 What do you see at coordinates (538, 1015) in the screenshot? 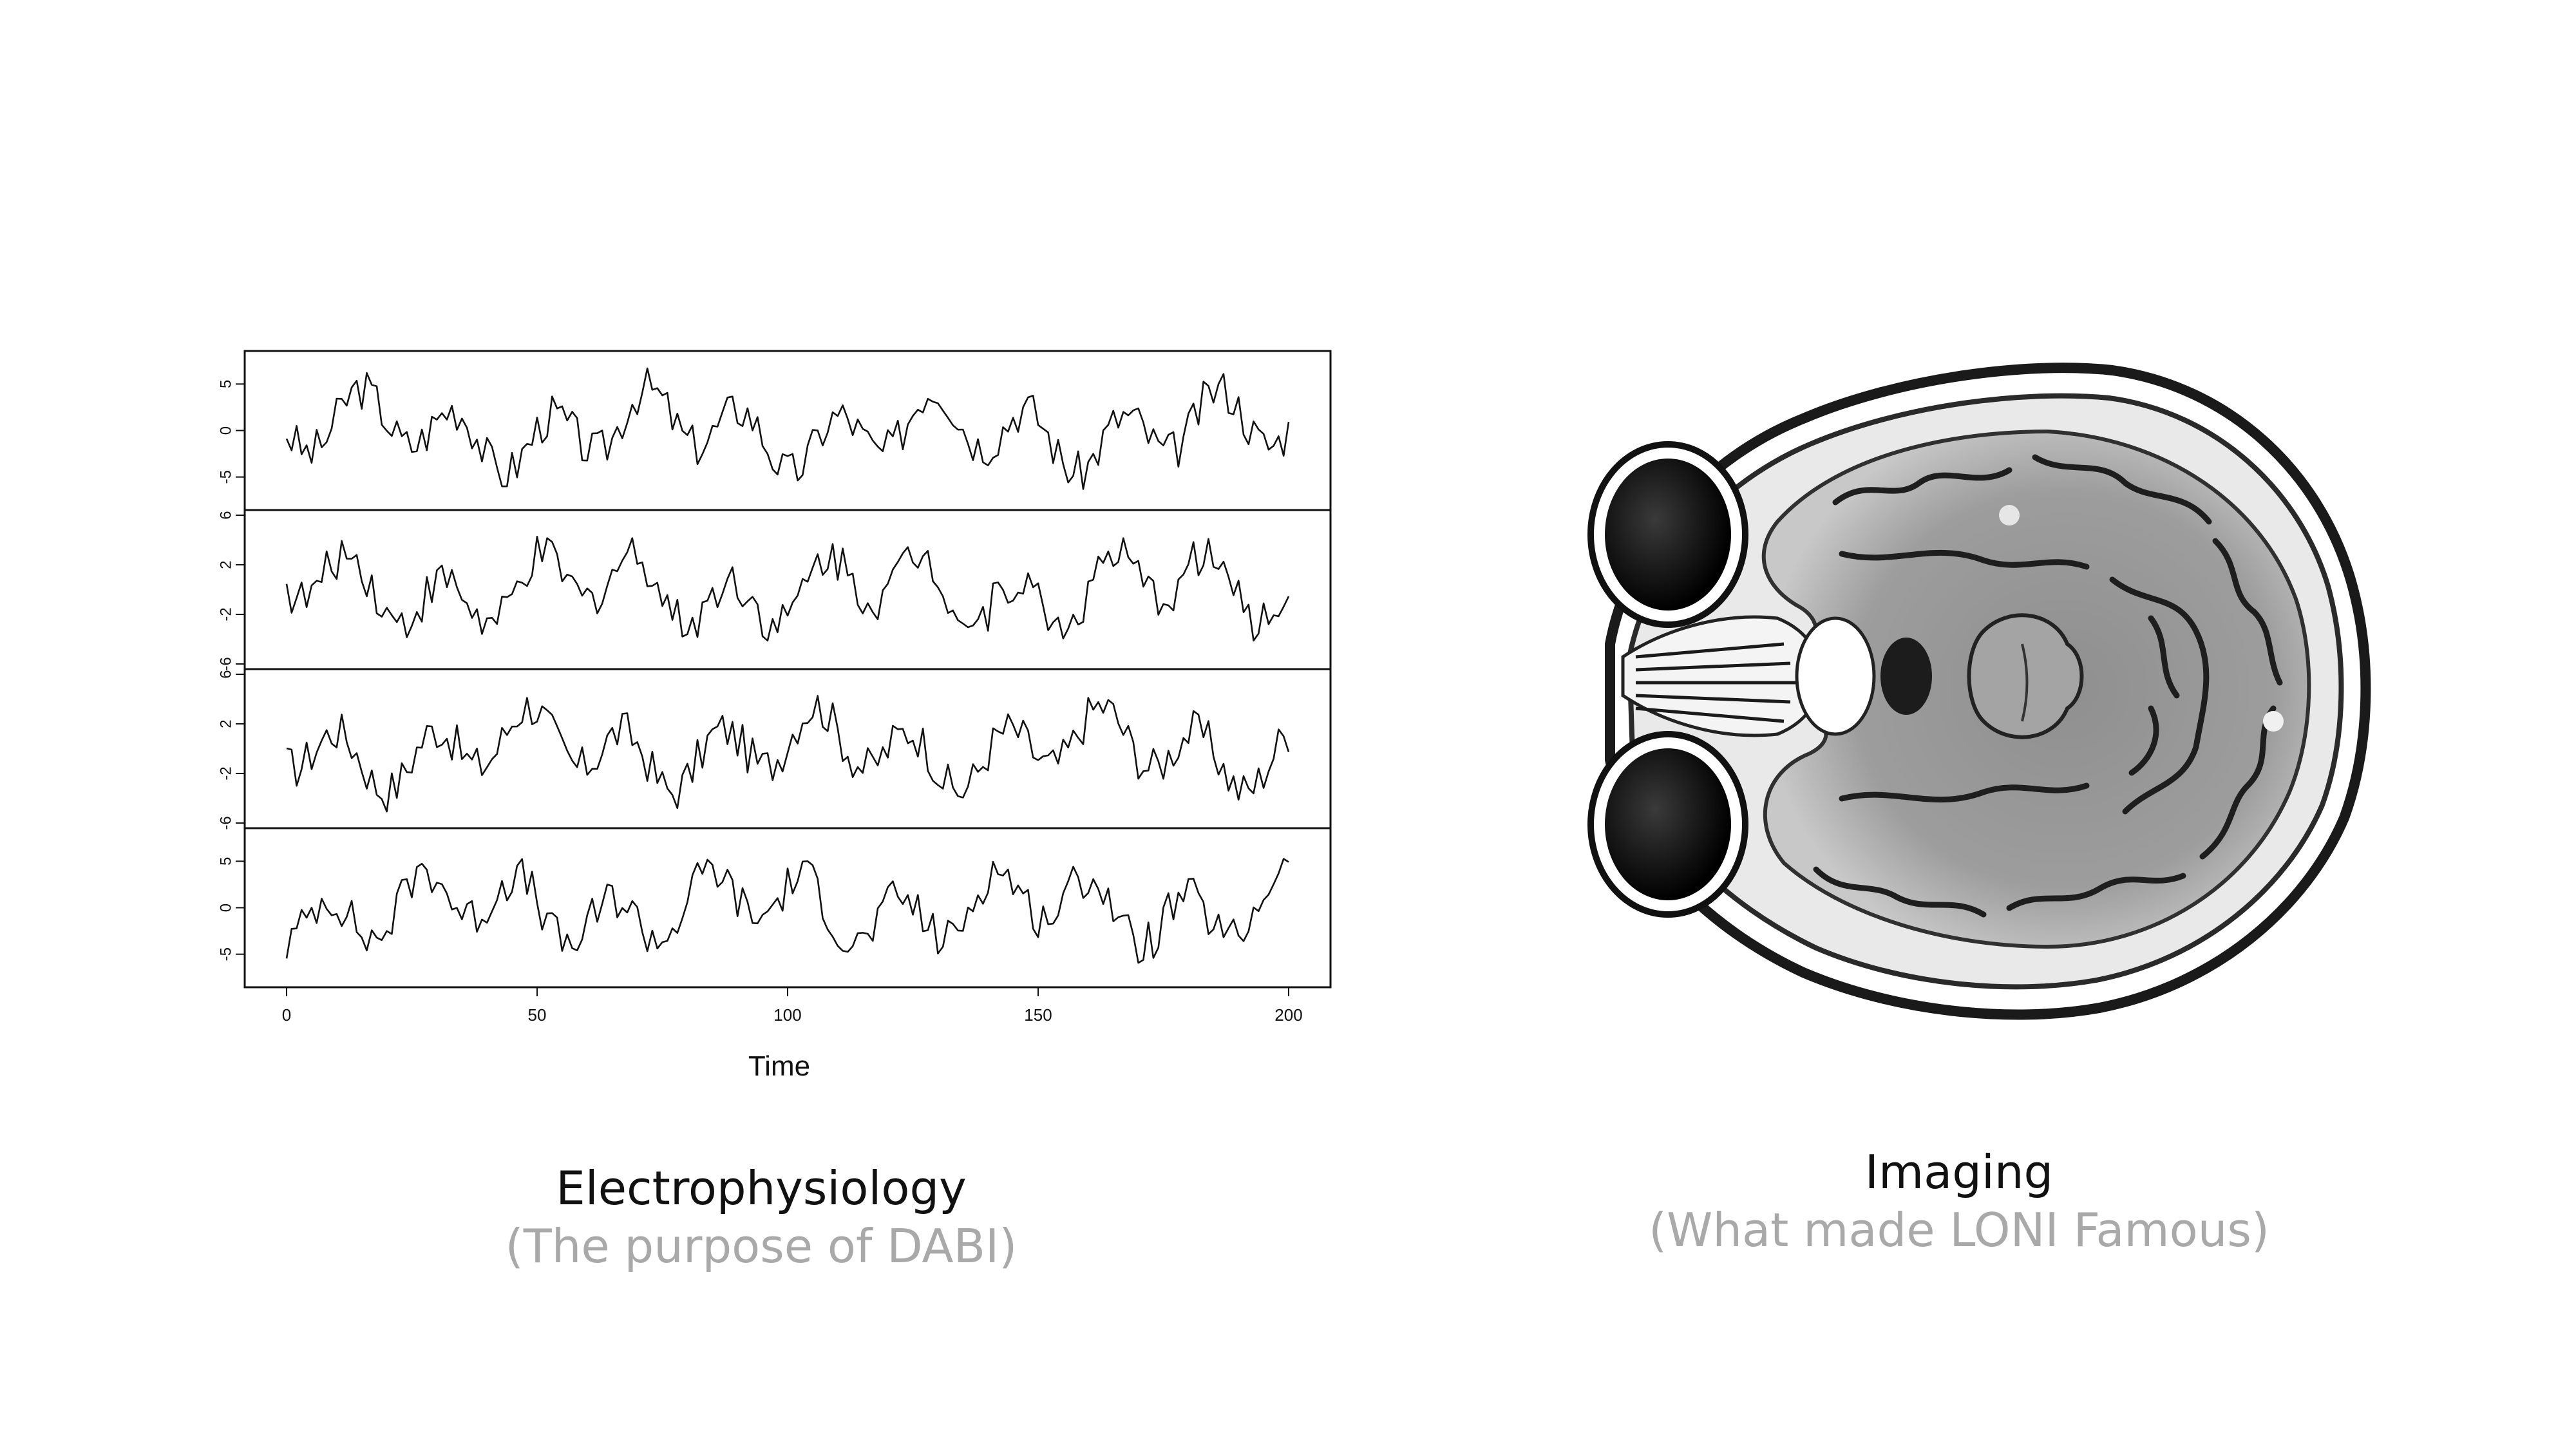
I see `eeg-x-tick-label: 50` at bounding box center [538, 1015].